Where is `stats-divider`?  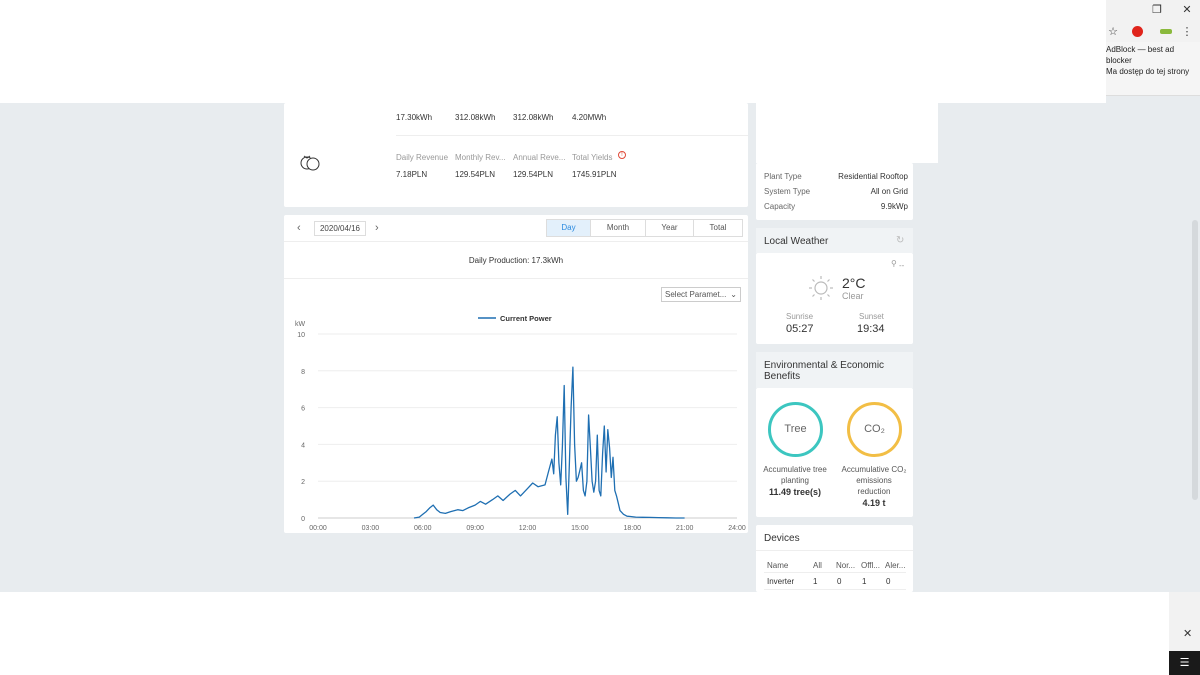
stats-divider is located at coordinates (572, 135).